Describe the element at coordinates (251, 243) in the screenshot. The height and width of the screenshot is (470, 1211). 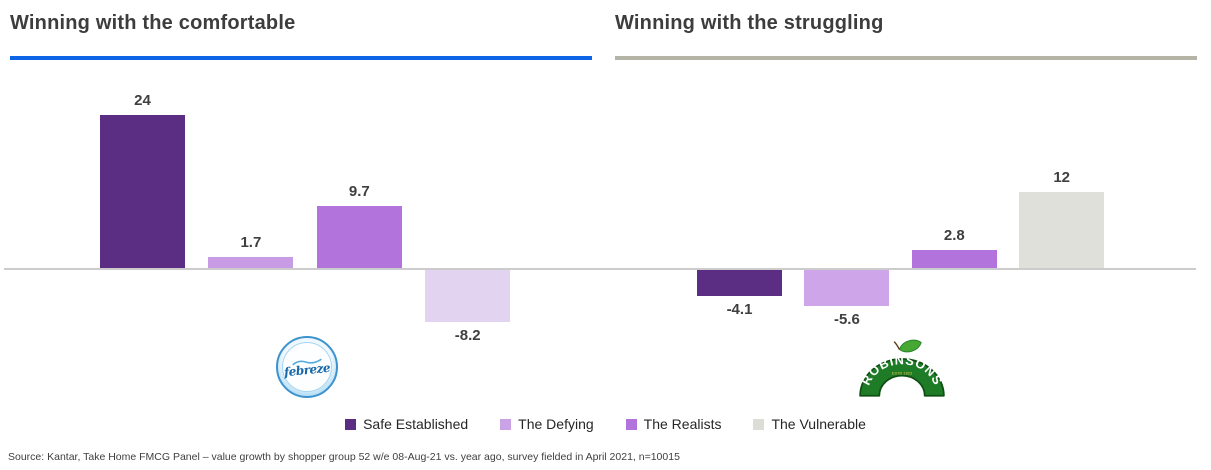
I see `bar-value-label: 1.7` at that location.